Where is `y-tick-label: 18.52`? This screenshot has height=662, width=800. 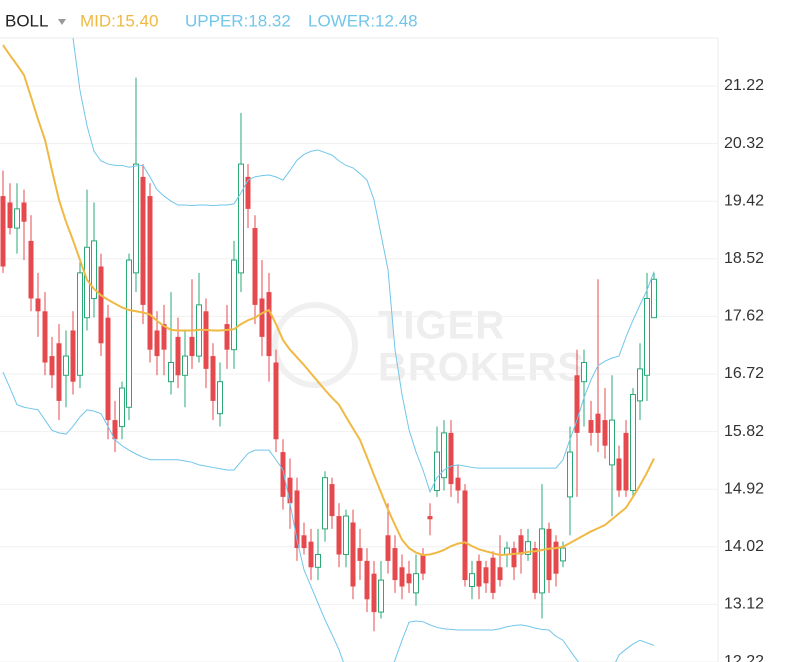
y-tick-label: 18.52 is located at coordinates (744, 258).